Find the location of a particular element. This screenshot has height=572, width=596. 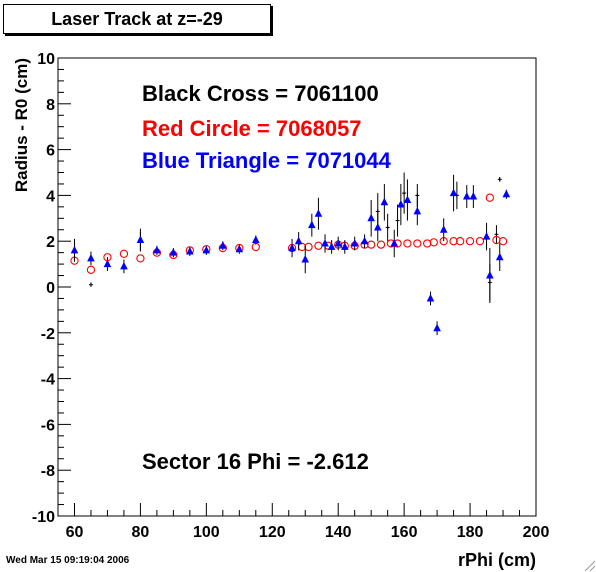

resize-grip-icon is located at coordinates (590, 566).